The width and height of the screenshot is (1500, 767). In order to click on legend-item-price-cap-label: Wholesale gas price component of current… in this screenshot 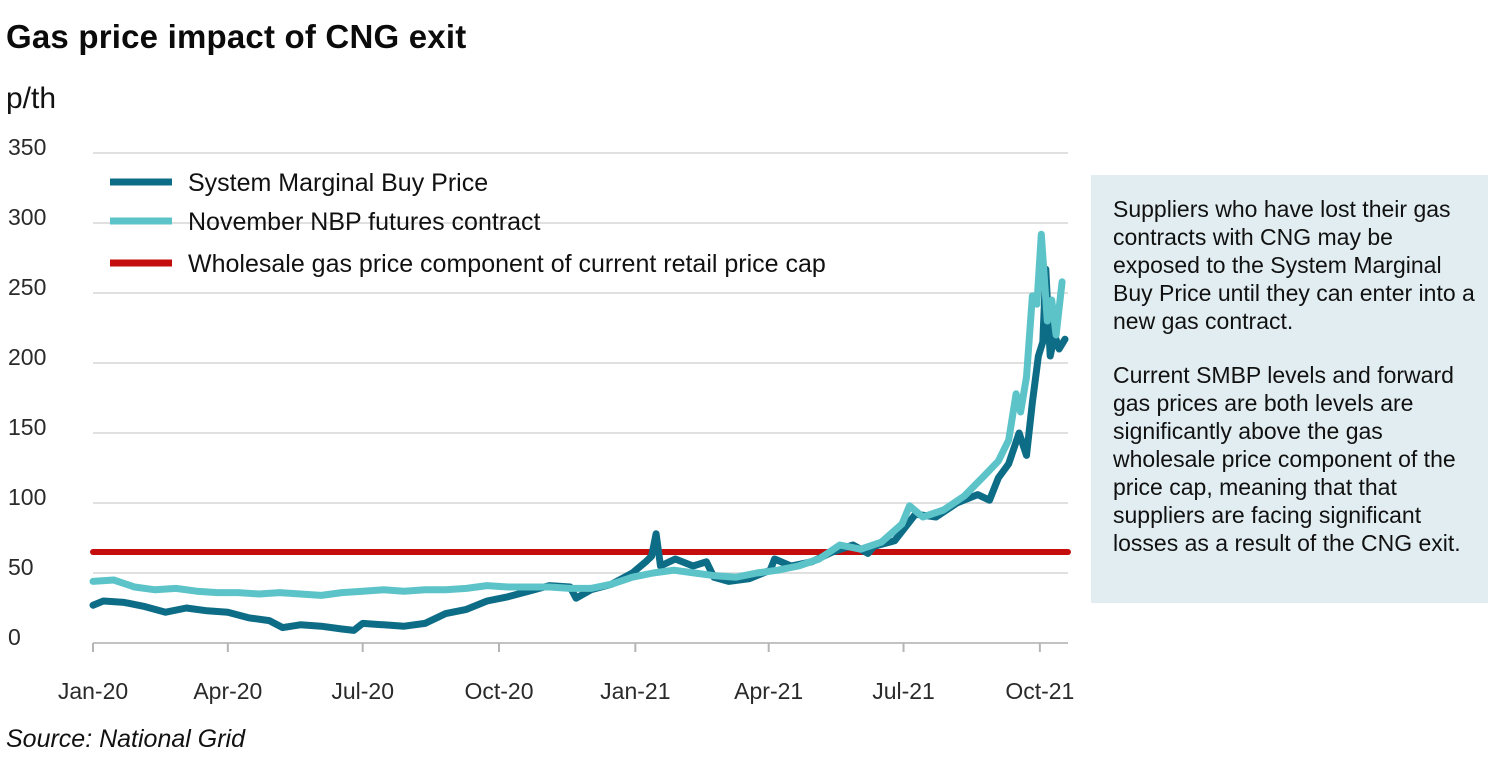, I will do `click(507, 264)`.